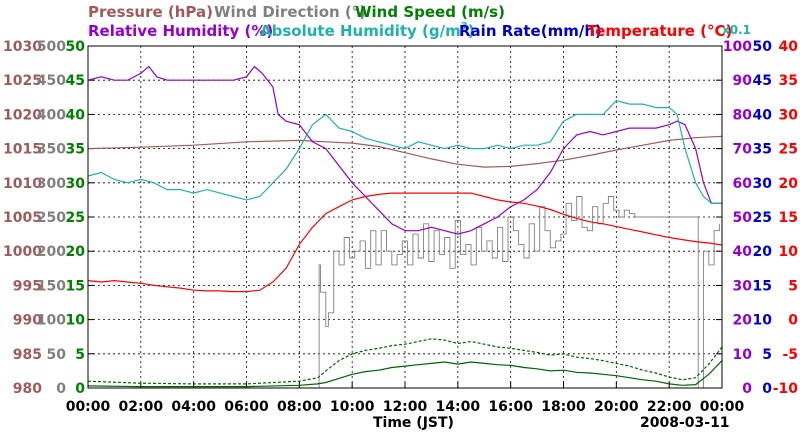  Describe the element at coordinates (75, 150) in the screenshot. I see `wind_speed-tick-label: 35` at that location.